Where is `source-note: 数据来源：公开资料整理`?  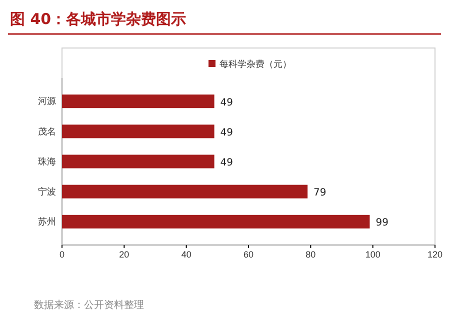 source-note: 数据来源：公开资料整理 is located at coordinates (89, 305).